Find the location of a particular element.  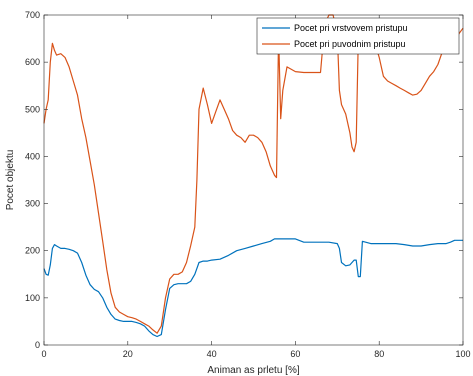

y-tick-label: 300 is located at coordinates (32, 204).